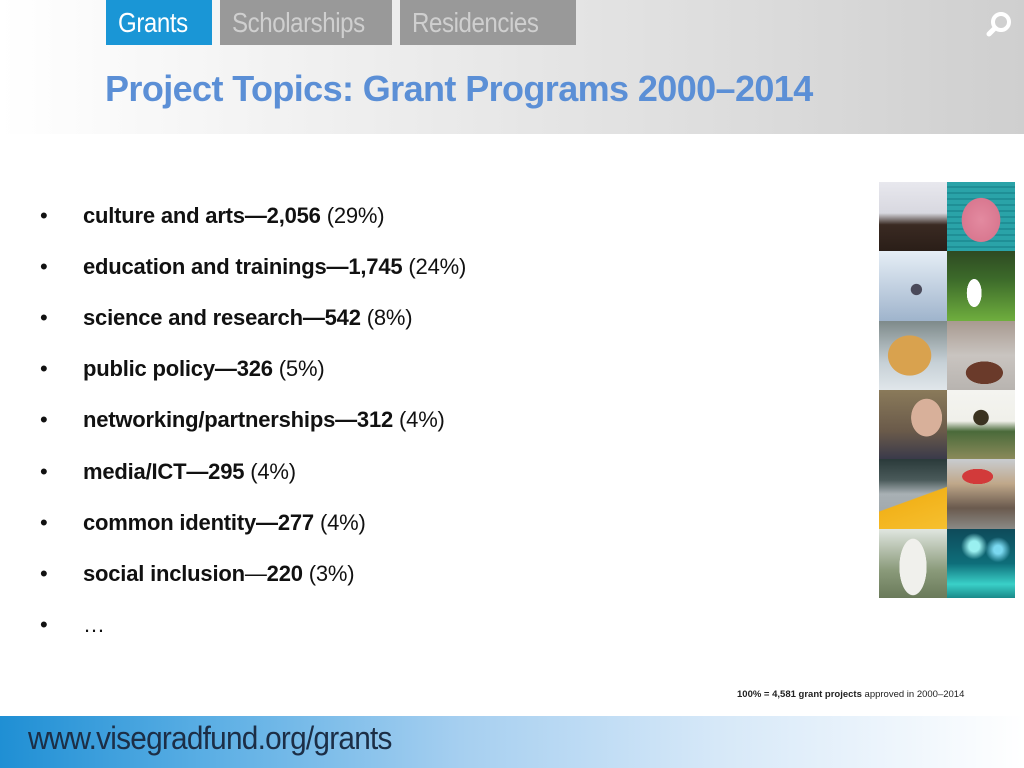 The image size is (1024, 768). Describe the element at coordinates (913, 494) in the screenshot. I see `photo-building-yellow` at that location.